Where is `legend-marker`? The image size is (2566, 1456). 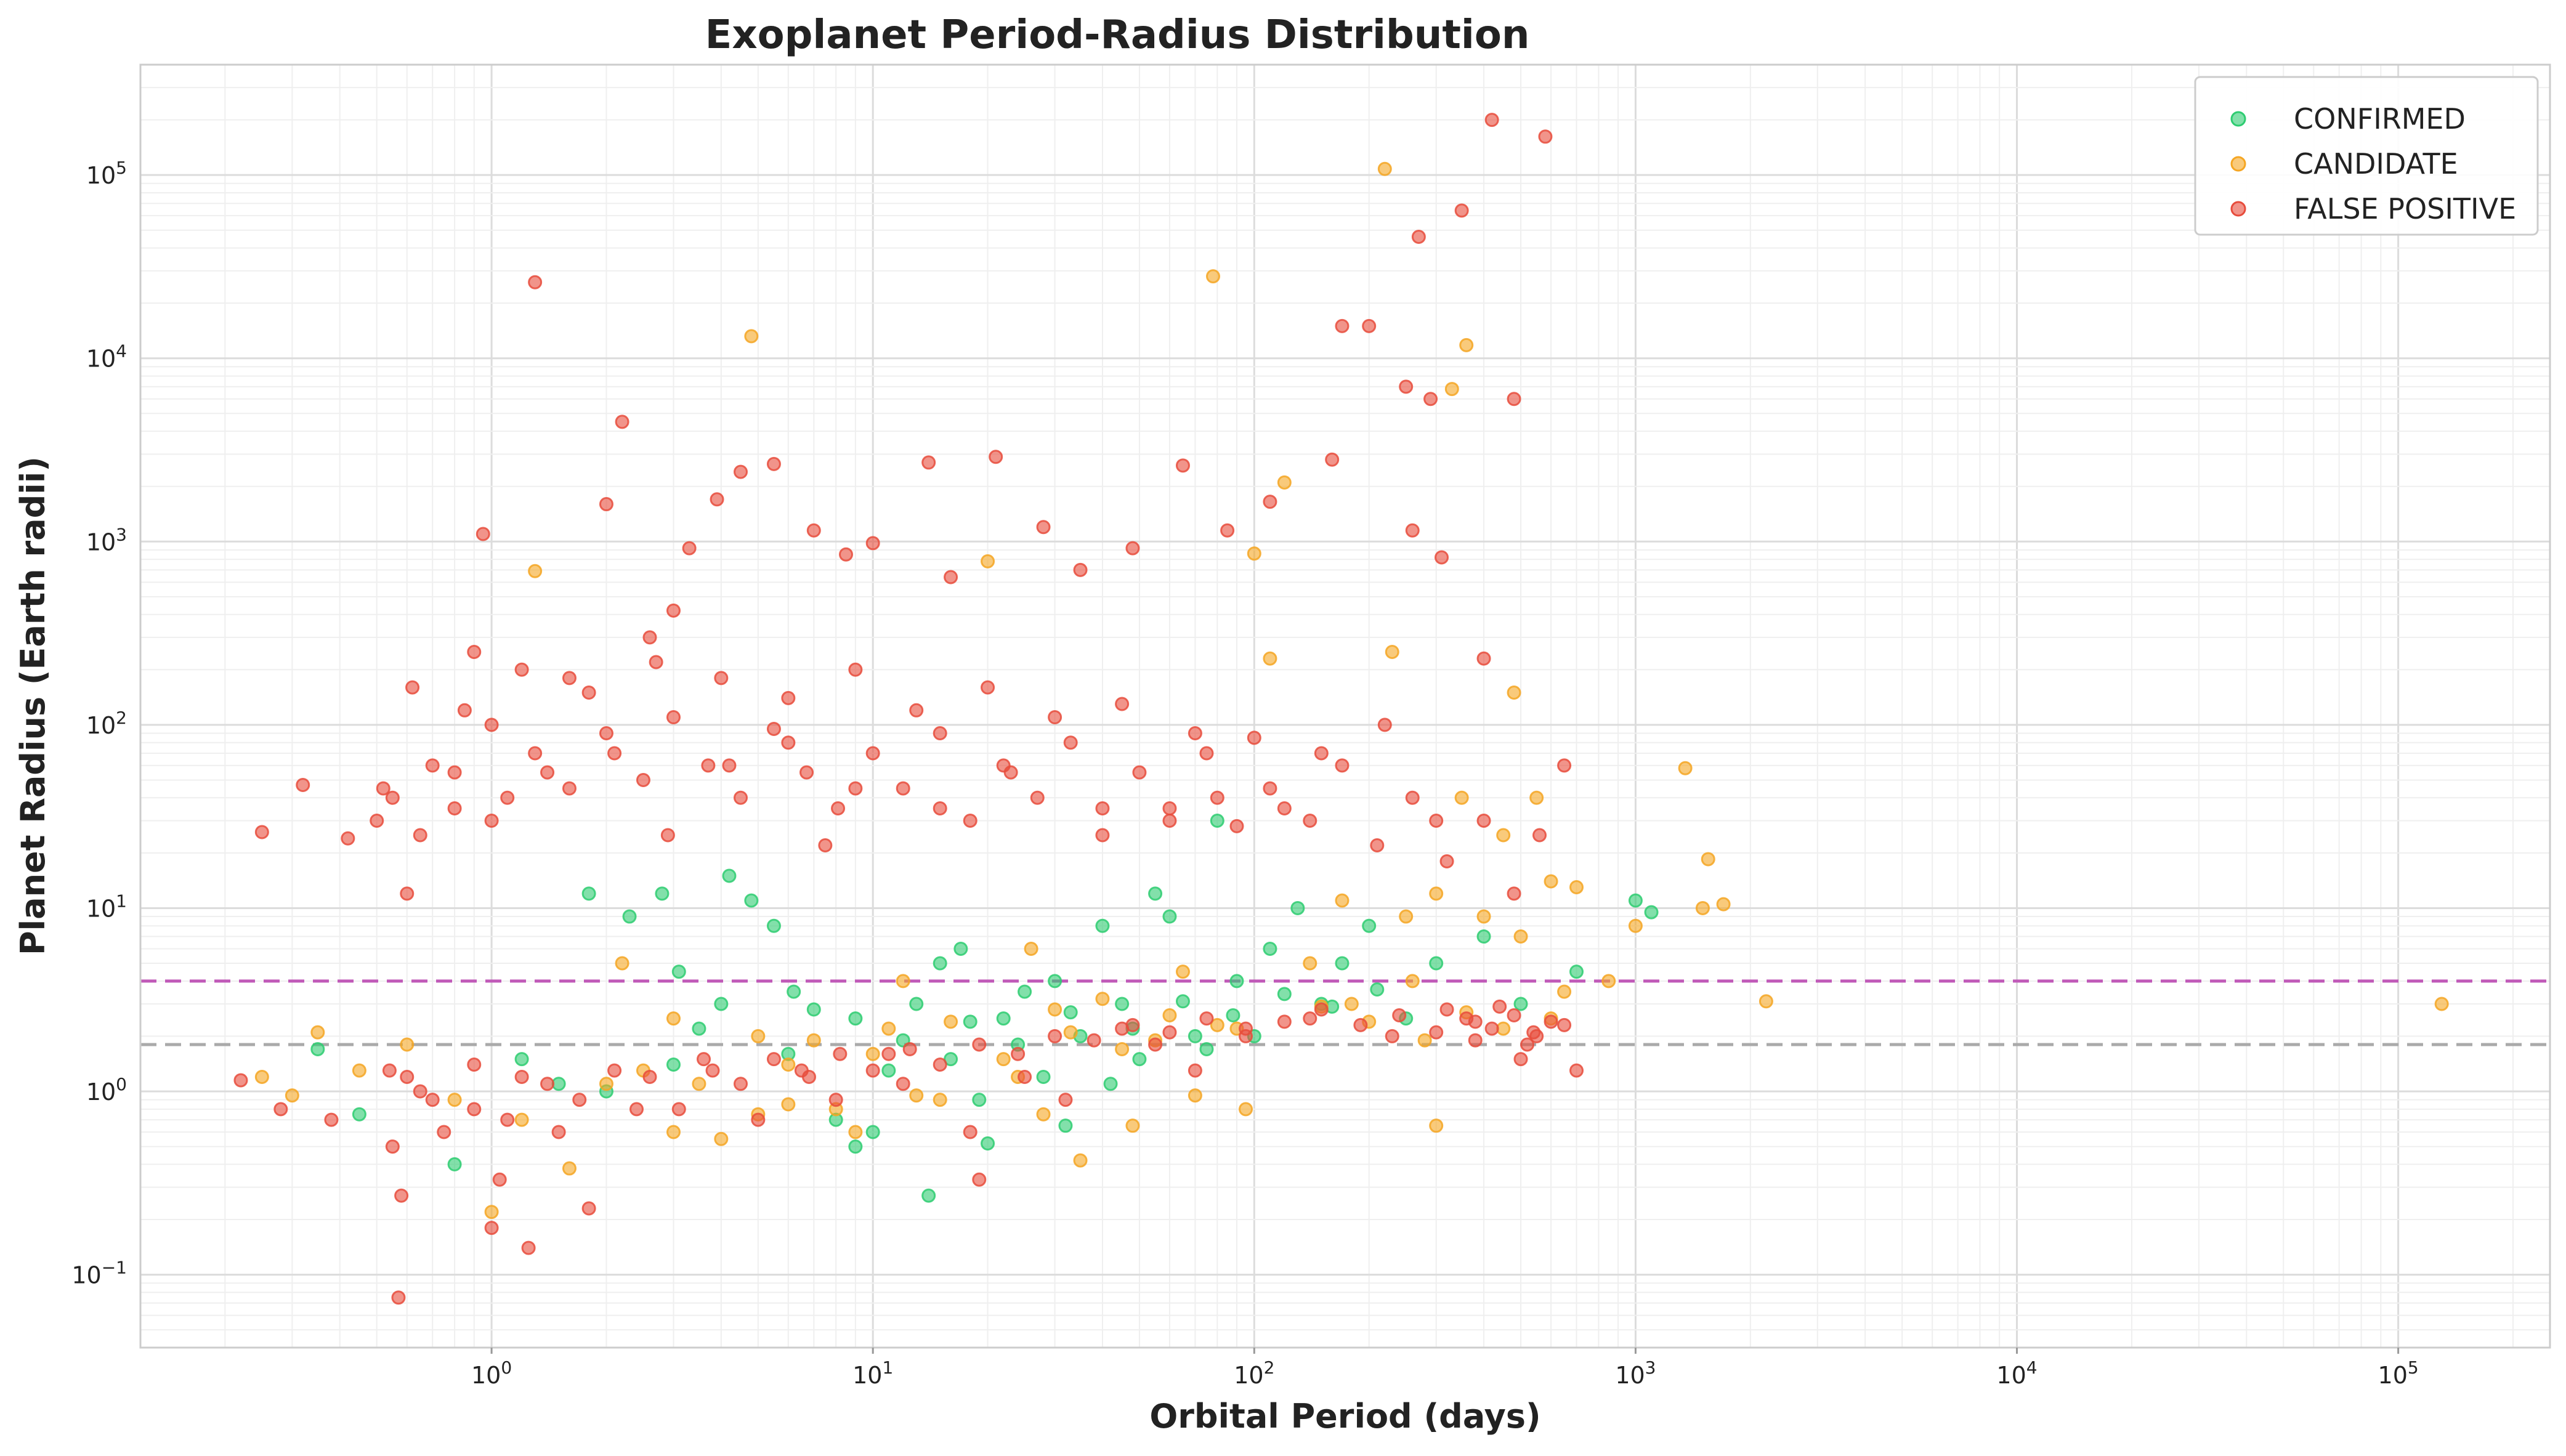 legend-marker is located at coordinates (2238, 164).